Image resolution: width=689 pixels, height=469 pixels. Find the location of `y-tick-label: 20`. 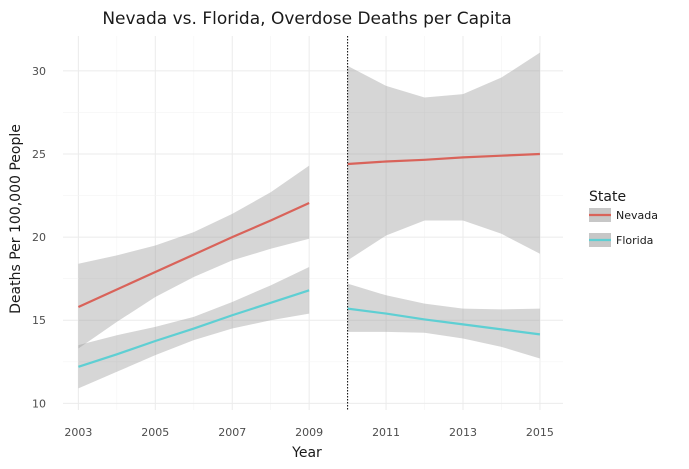

y-tick-label: 20 is located at coordinates (39, 237).